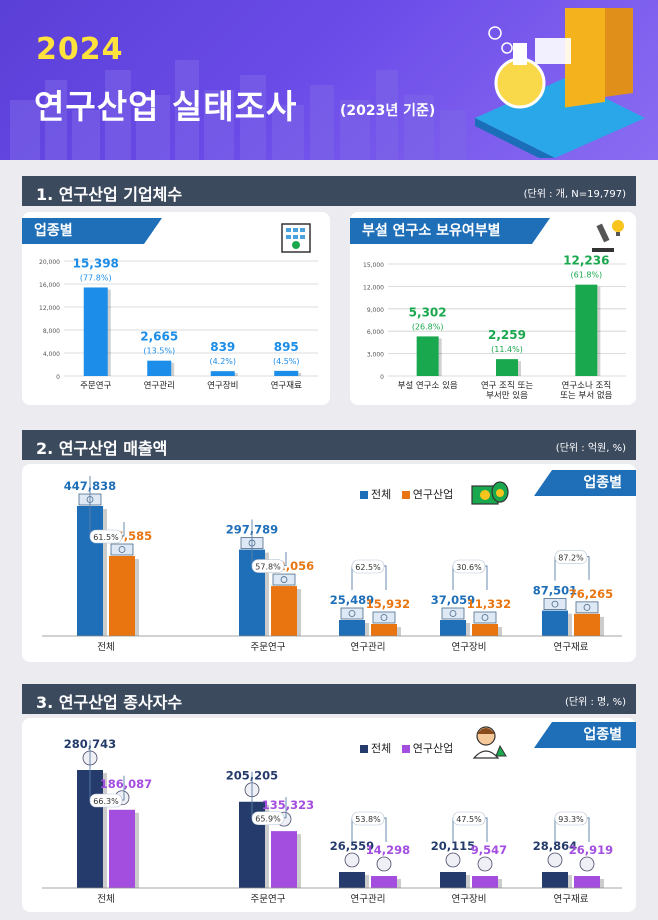  What do you see at coordinates (109, 194) in the screenshot?
I see `section1-title: 1. 연구산업 기업체수` at bounding box center [109, 194].